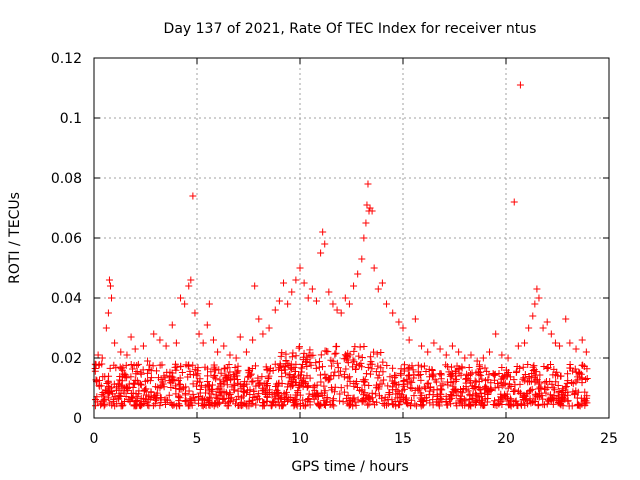 This screenshot has height=480, width=640. Describe the element at coordinates (403, 439) in the screenshot. I see `x-tick-label: 15` at that location.